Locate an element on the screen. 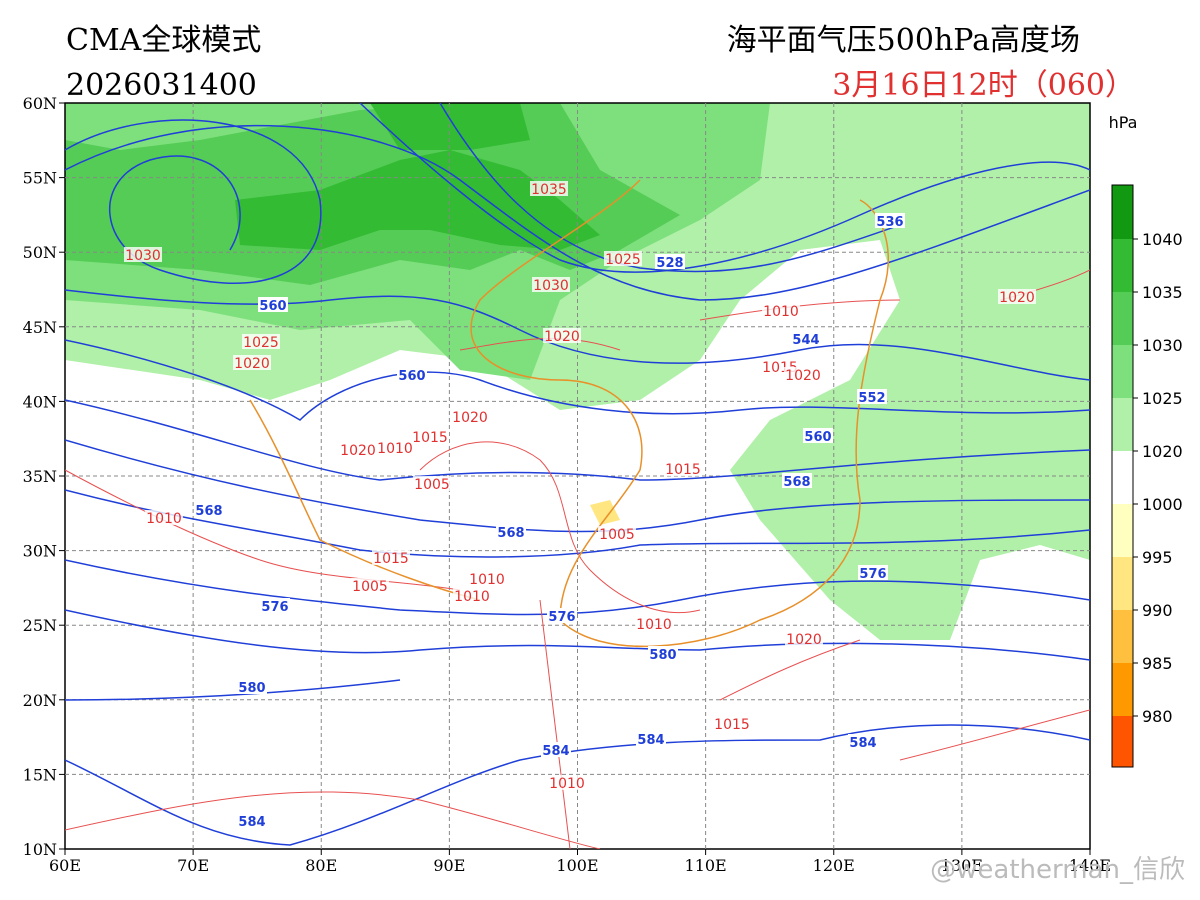 Image resolution: width=1200 pixels, height=900 pixels. lat-label: 35N is located at coordinates (40, 476).